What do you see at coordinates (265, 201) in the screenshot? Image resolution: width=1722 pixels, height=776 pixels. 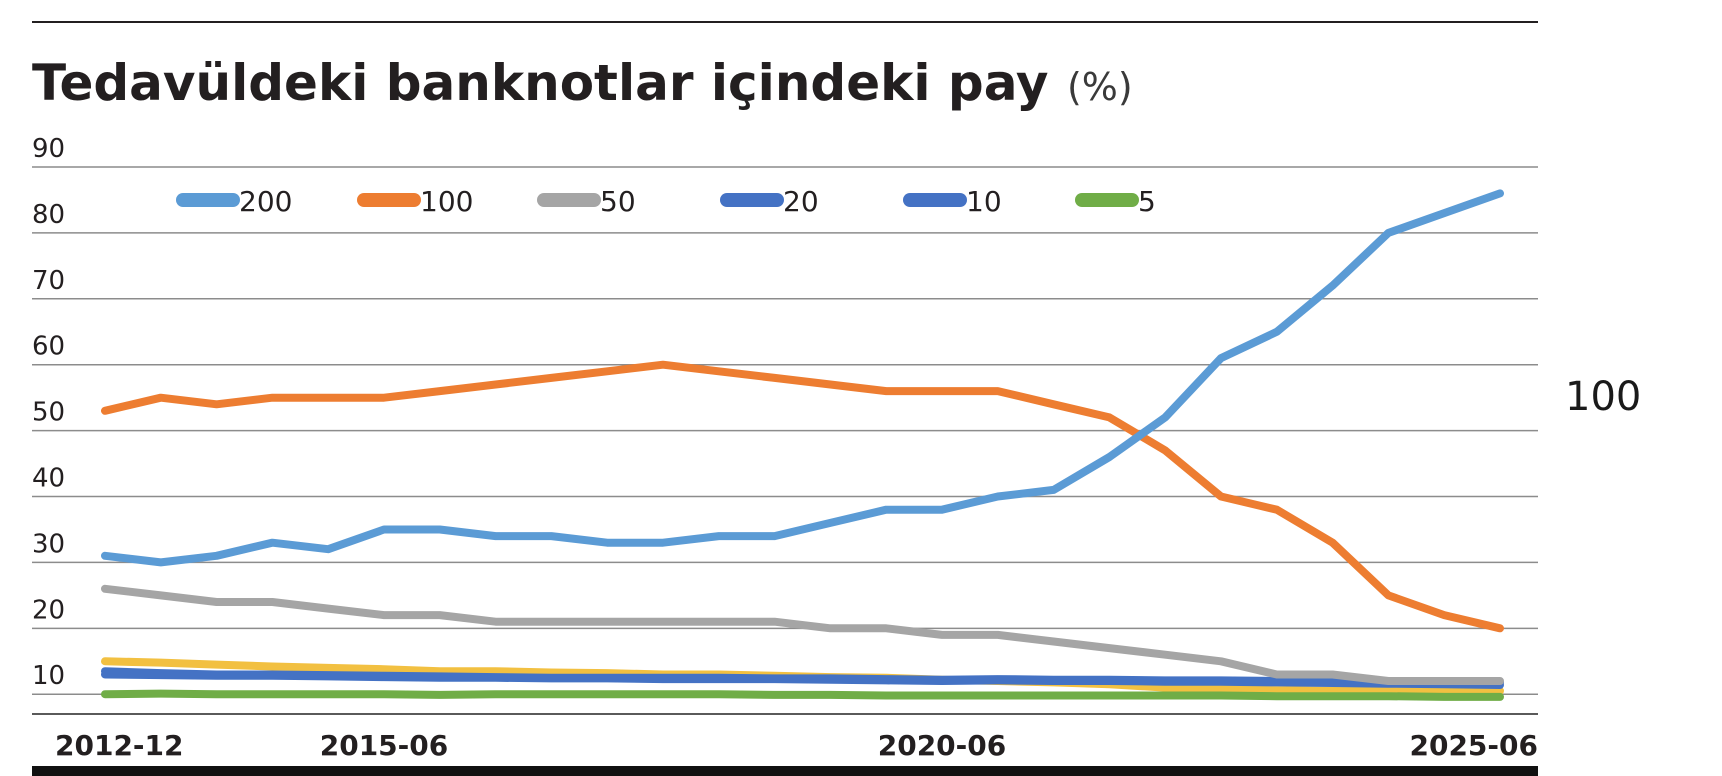 I see `legend-label-200: 200` at bounding box center [265, 201].